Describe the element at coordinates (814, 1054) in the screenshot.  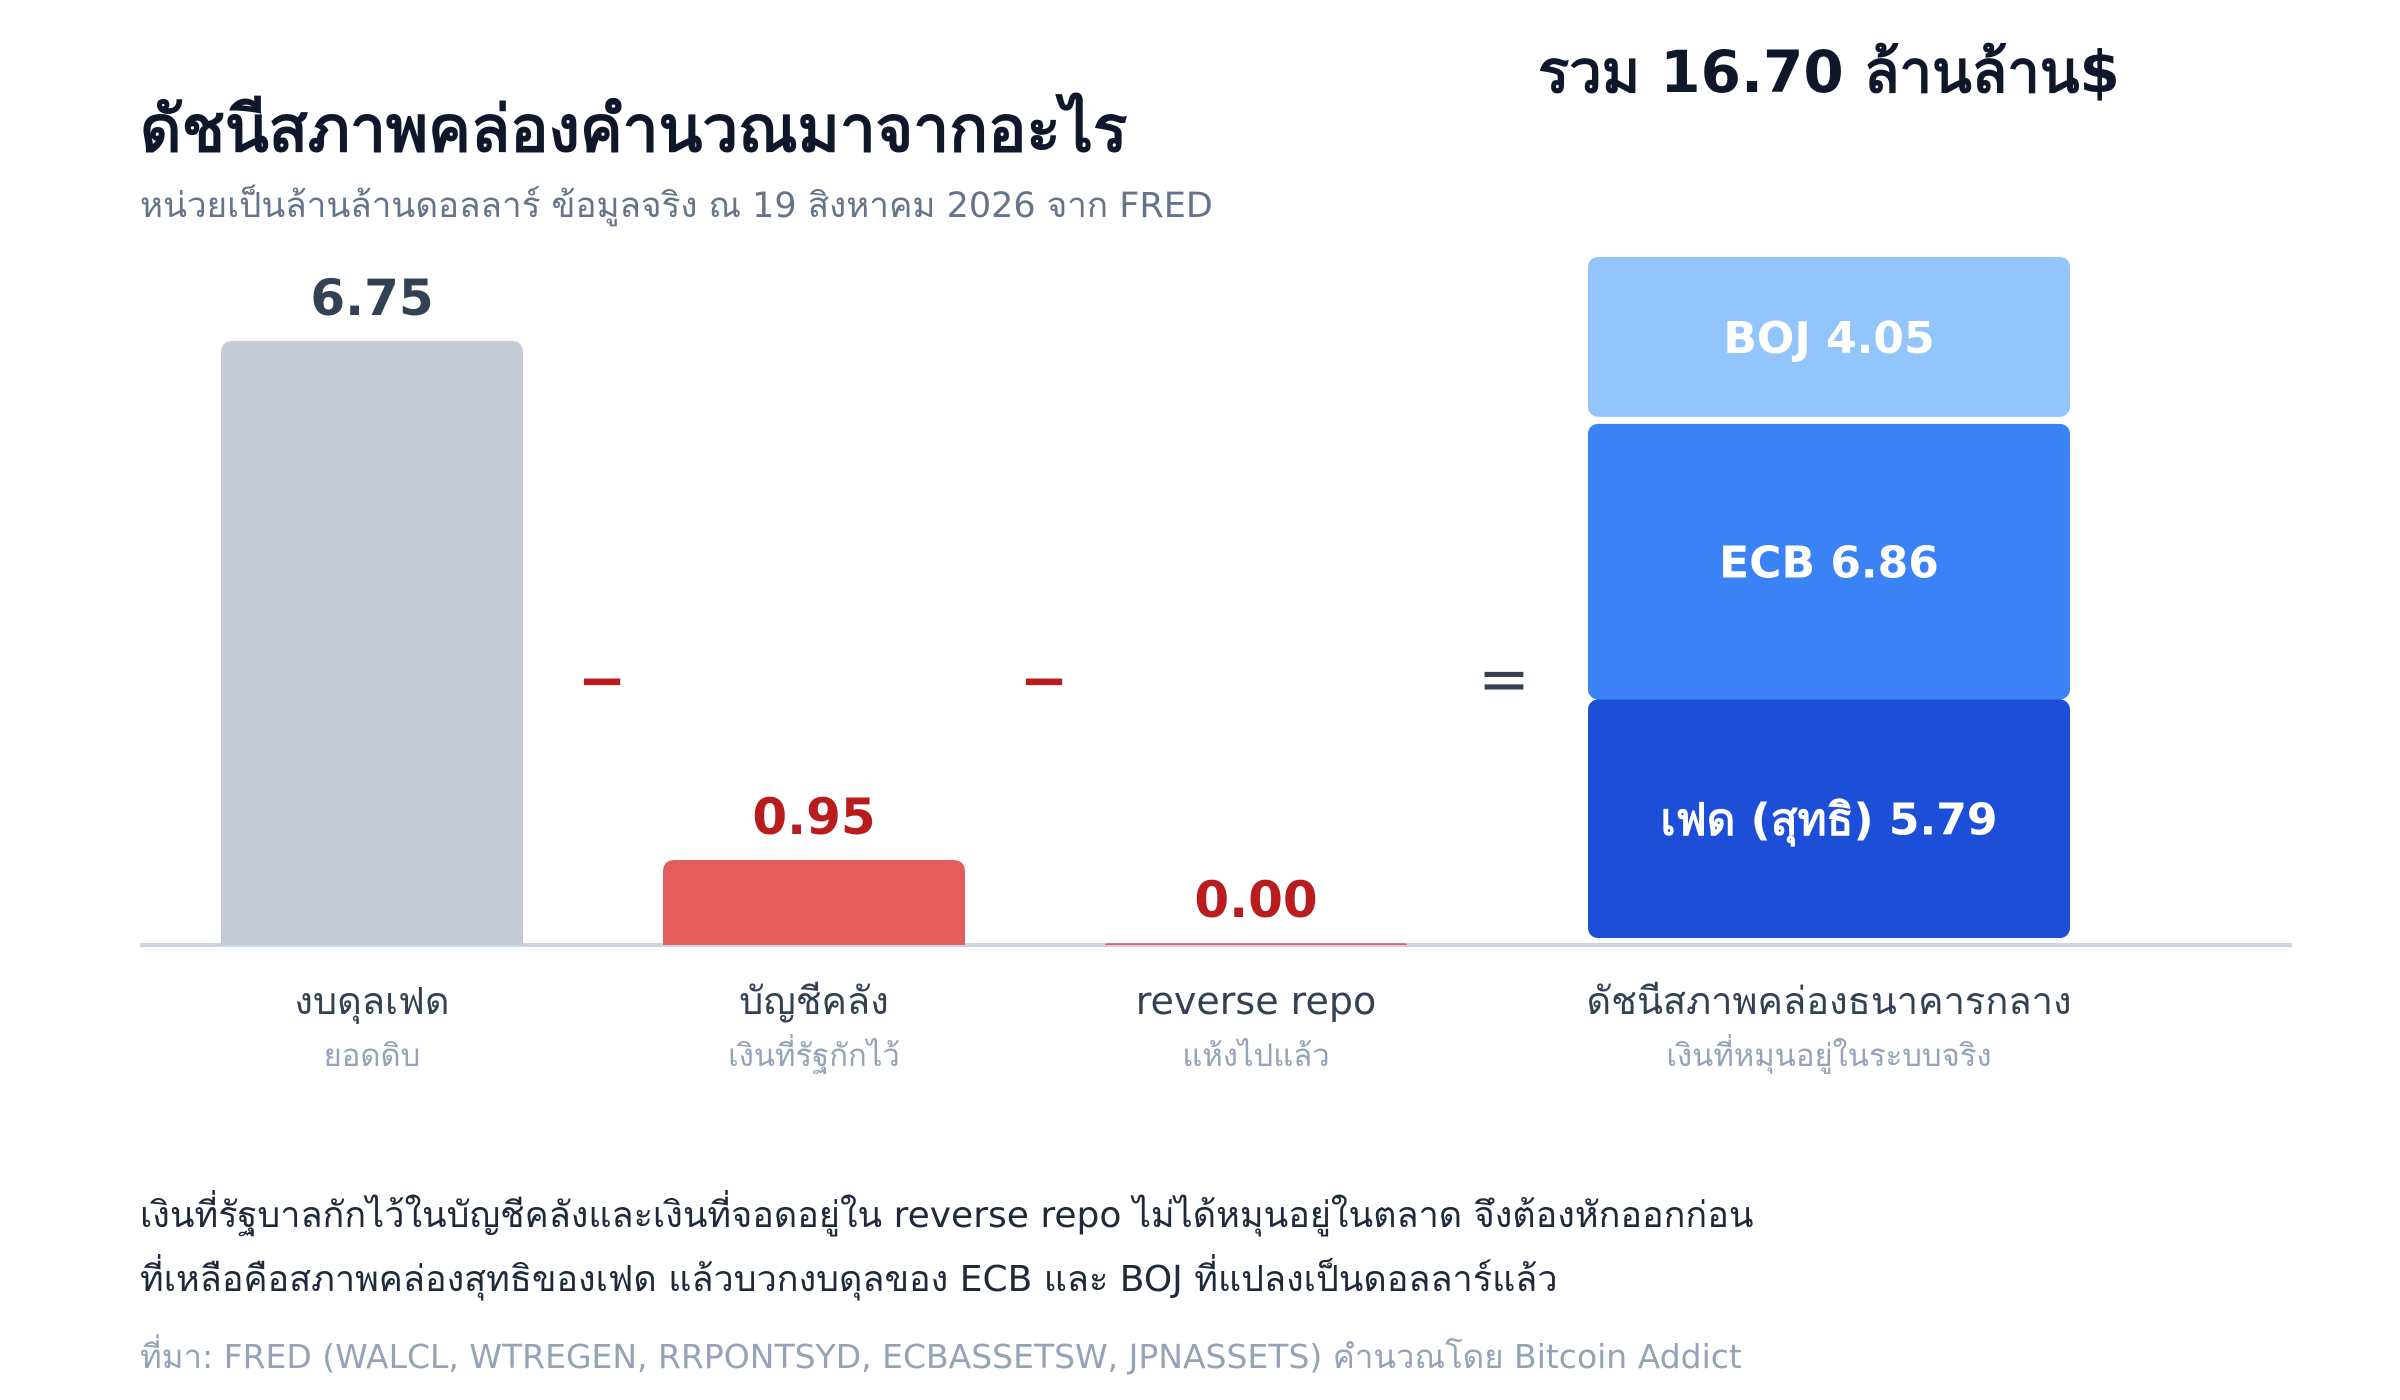
I see `category-sublabel-2: เงินที่รัฐกักไว้` at that location.